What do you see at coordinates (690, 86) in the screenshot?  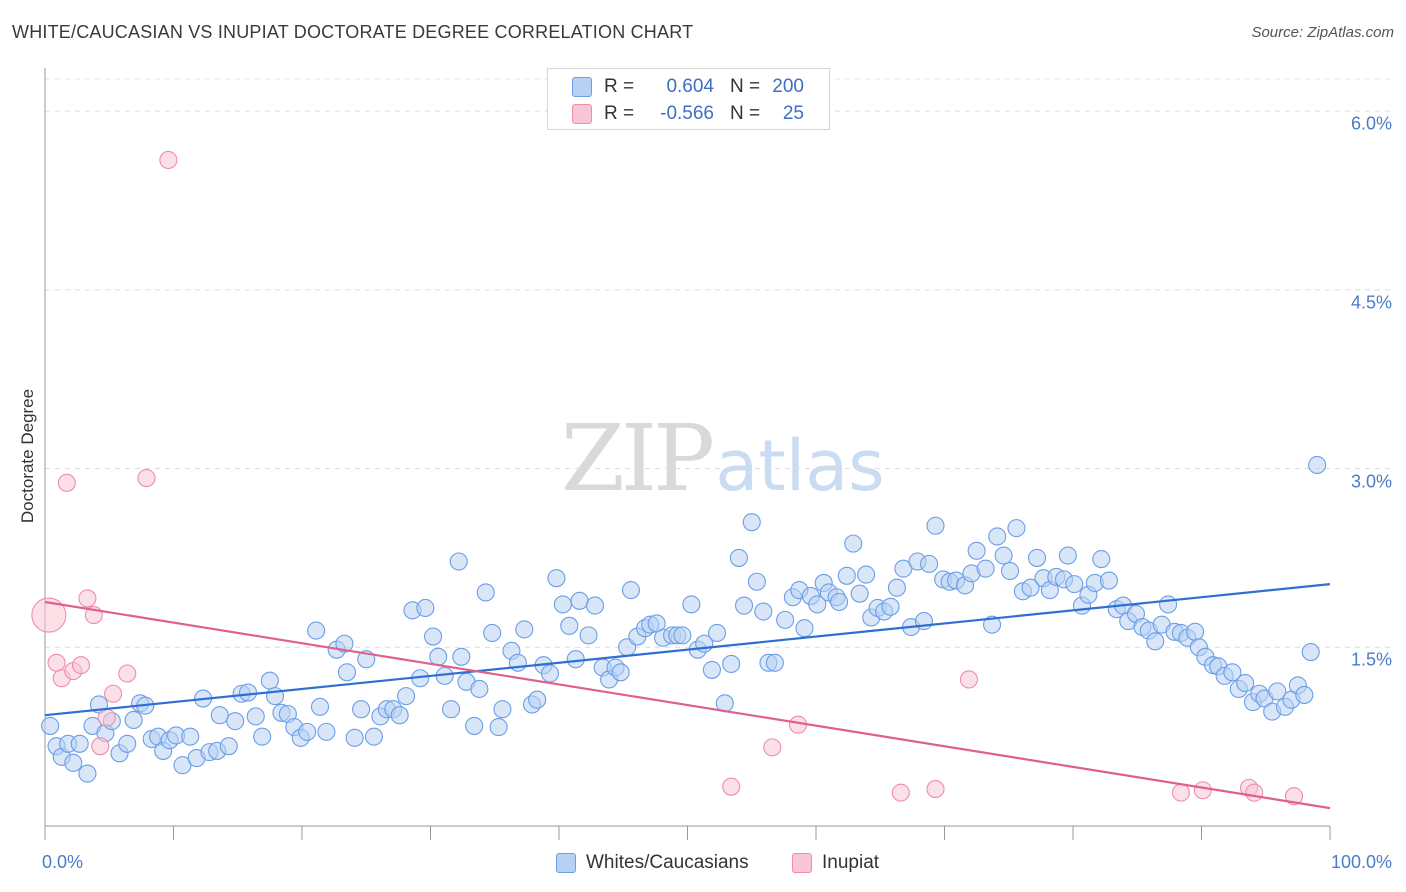 I see `legend-r-value: 0.604` at bounding box center [690, 86].